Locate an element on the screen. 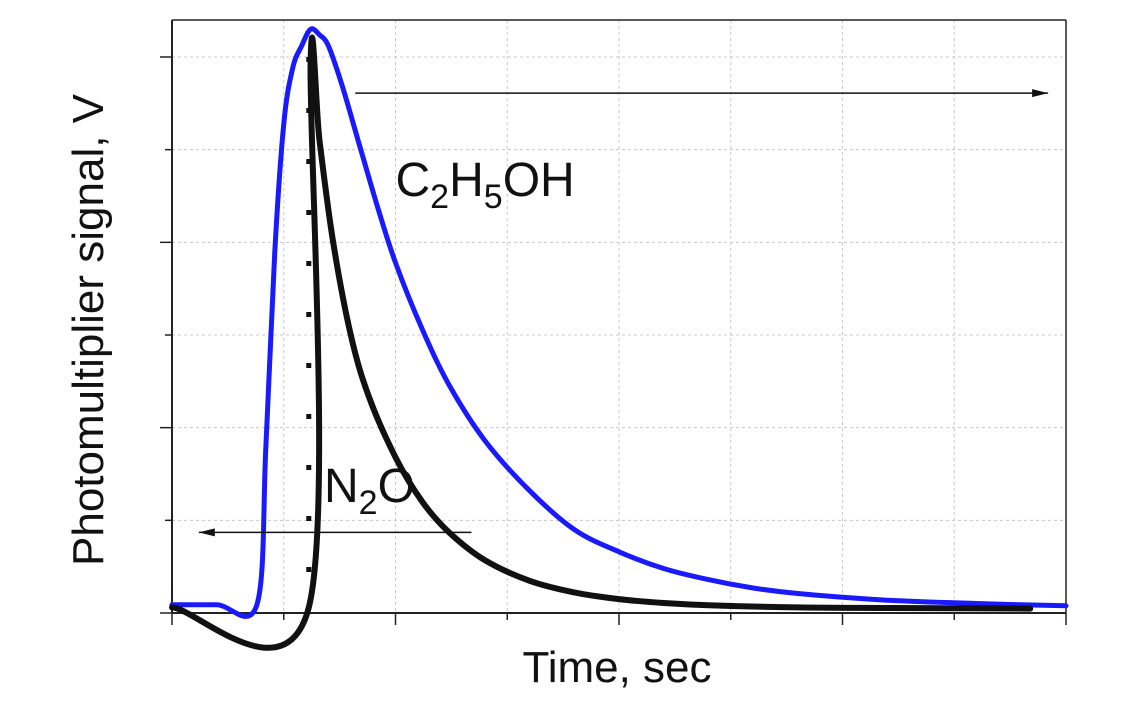  x-axis-title: Time, sec is located at coordinates (616, 667).